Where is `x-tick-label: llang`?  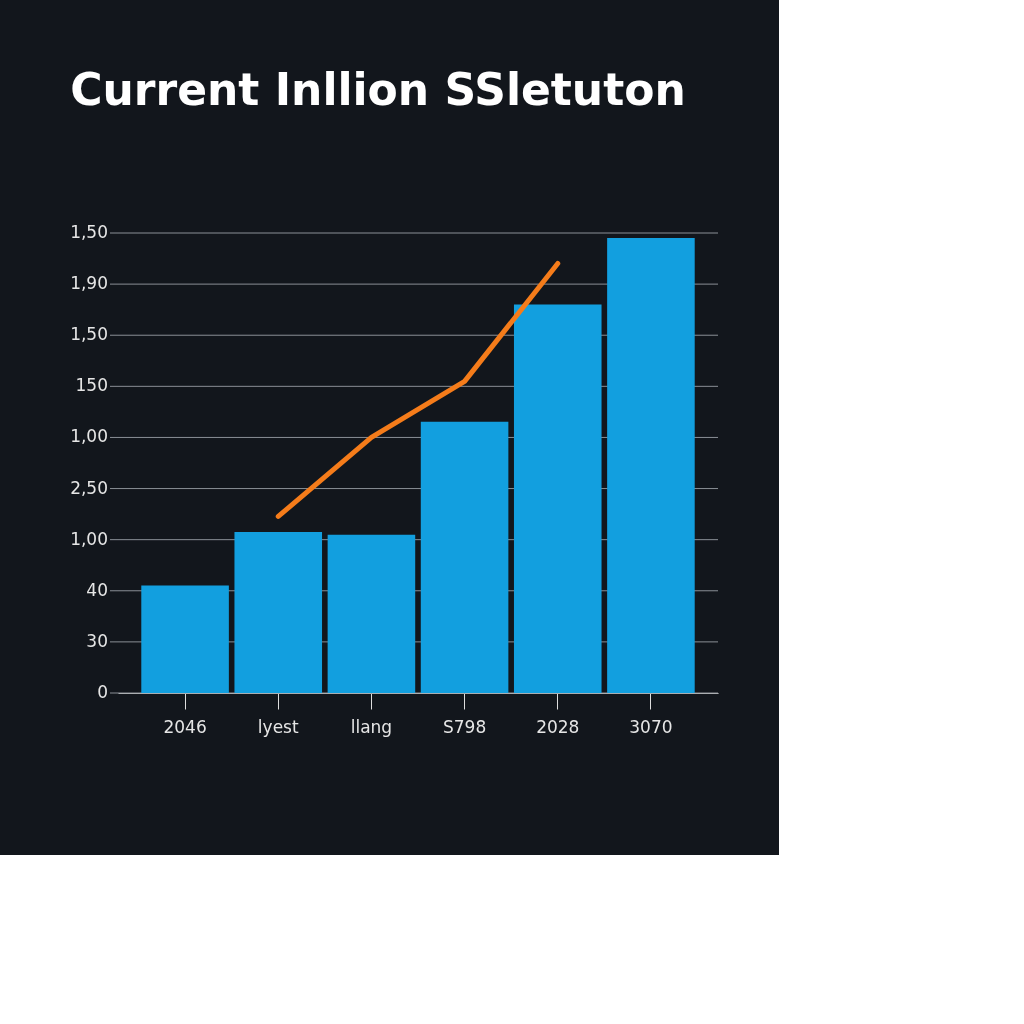 x-tick-label: llang is located at coordinates (371, 726).